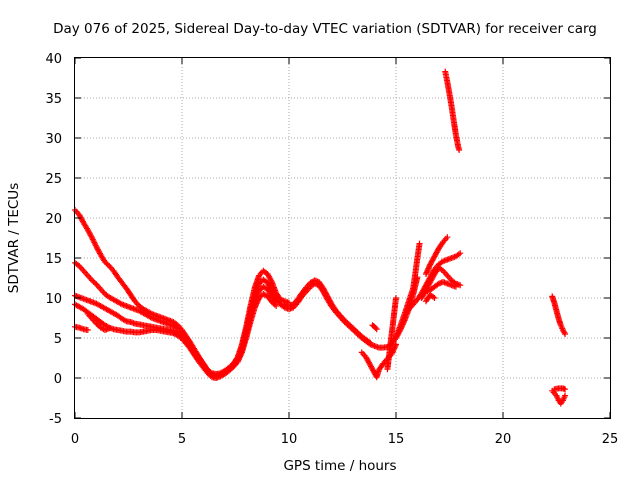 This screenshot has height=480, width=640. What do you see at coordinates (452, 110) in the screenshot?
I see `series-track-r` at bounding box center [452, 110].